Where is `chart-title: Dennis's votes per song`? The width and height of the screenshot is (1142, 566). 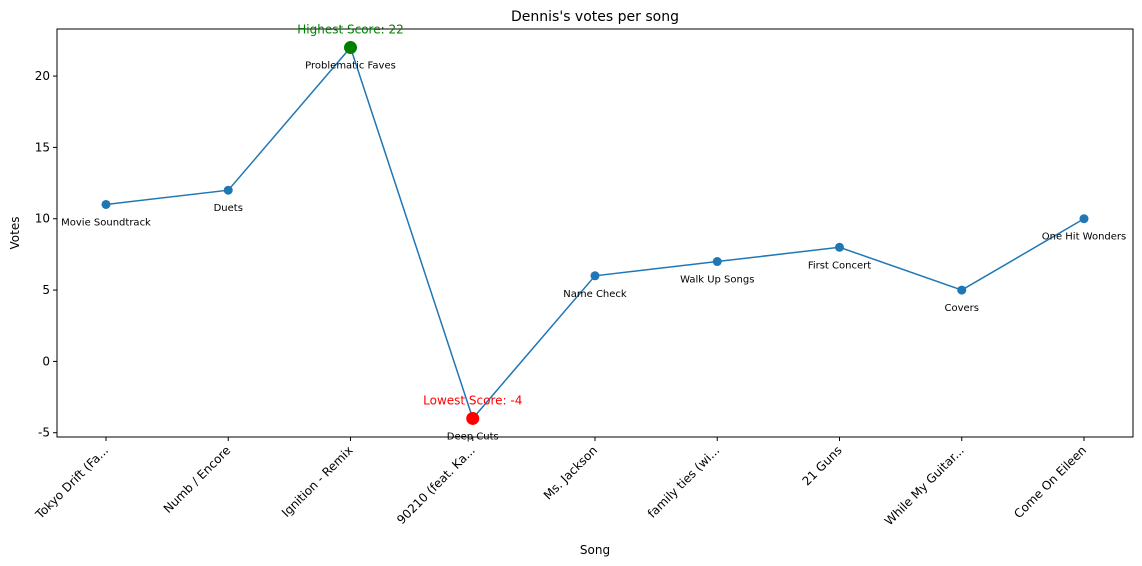 chart-title: Dennis's votes per song is located at coordinates (595, 17).